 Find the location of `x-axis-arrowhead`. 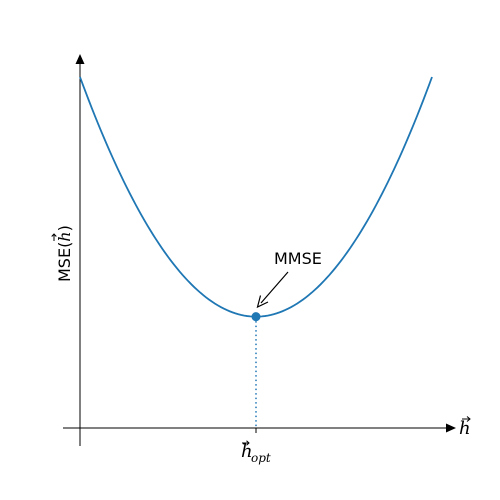

x-axis-arrowhead is located at coordinates (451, 428).